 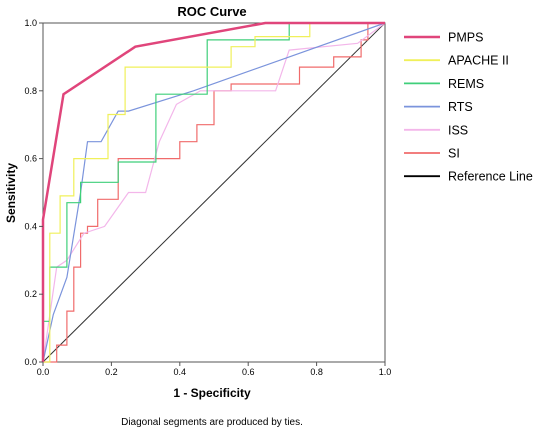 What do you see at coordinates (30, 91) in the screenshot?
I see `y-tick-label: 0.8` at bounding box center [30, 91].